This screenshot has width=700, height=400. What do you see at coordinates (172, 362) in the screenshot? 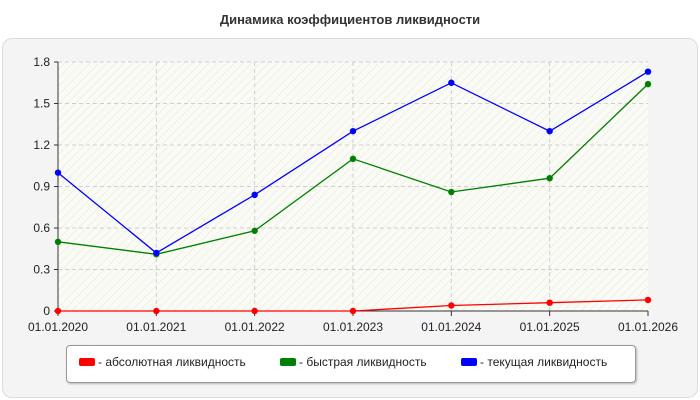
I see `legend-label-absolute: - абсолютная ликвидность` at bounding box center [172, 362].